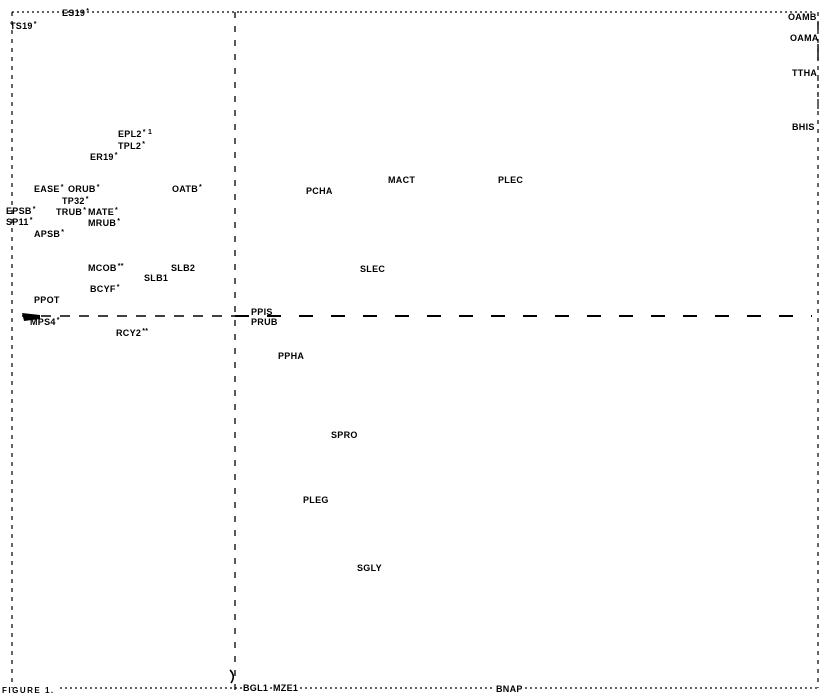  I want to click on label-orub: ORUB*, so click(84, 189).